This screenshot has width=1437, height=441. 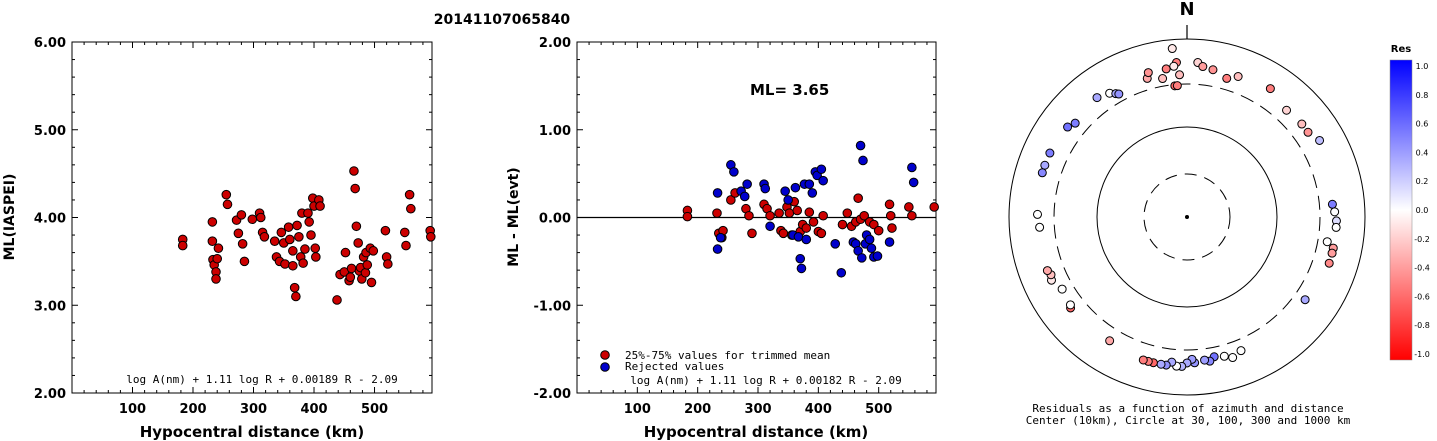 I want to click on y-tick-label: 6.00, so click(x=50, y=43).